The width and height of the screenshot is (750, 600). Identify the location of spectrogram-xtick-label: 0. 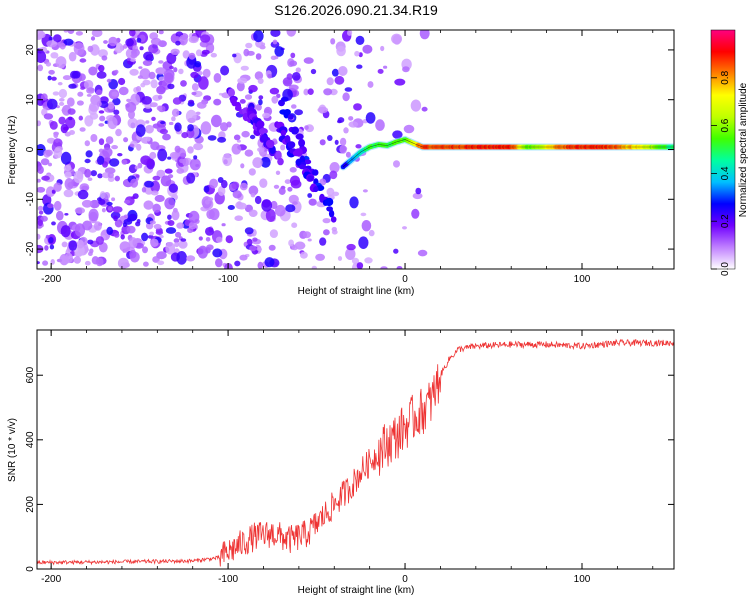
(405, 279).